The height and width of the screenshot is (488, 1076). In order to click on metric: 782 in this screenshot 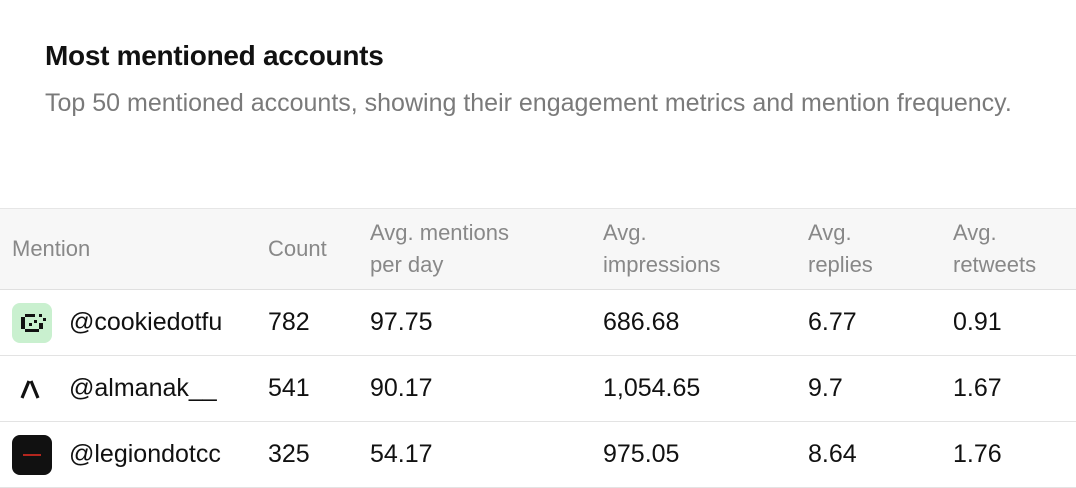, I will do `click(289, 322)`.